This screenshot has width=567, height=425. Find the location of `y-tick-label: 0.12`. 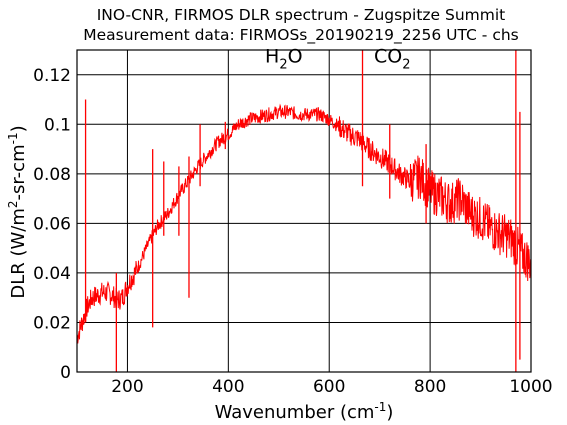

y-tick-label: 0.12 is located at coordinates (52, 76).